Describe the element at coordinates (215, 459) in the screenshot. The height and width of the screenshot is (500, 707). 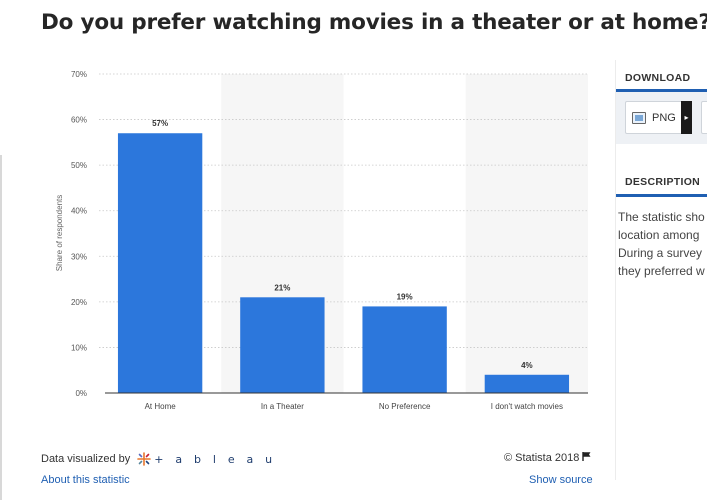
I see `tableau-wordmark: + a b l e a u` at that location.